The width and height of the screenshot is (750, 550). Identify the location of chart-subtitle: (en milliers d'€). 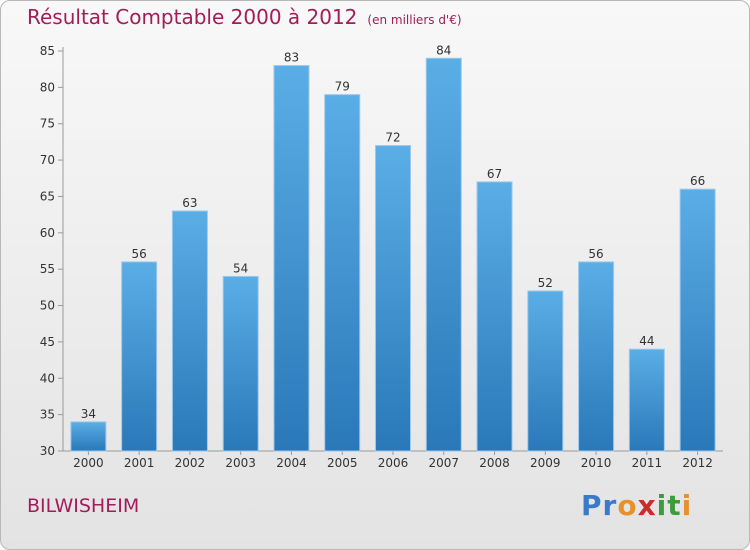
(414, 20).